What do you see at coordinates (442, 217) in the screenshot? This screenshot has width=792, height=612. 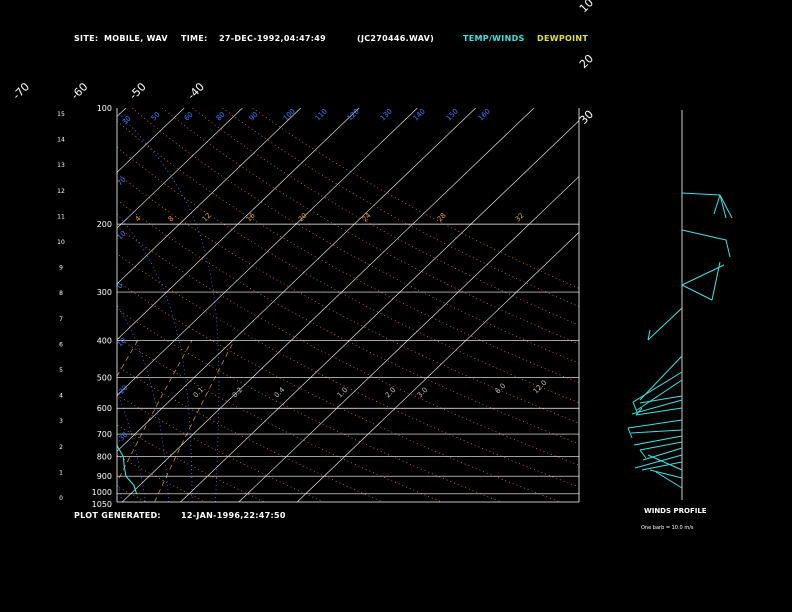 I see `theta-e-label: 28` at bounding box center [442, 217].